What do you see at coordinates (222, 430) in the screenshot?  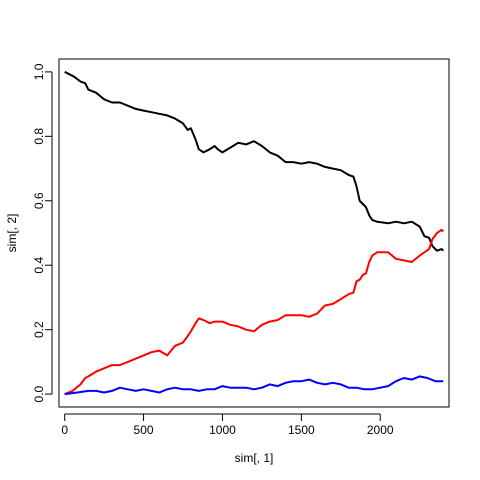 I see `x-tick-label: 1000` at bounding box center [222, 430].